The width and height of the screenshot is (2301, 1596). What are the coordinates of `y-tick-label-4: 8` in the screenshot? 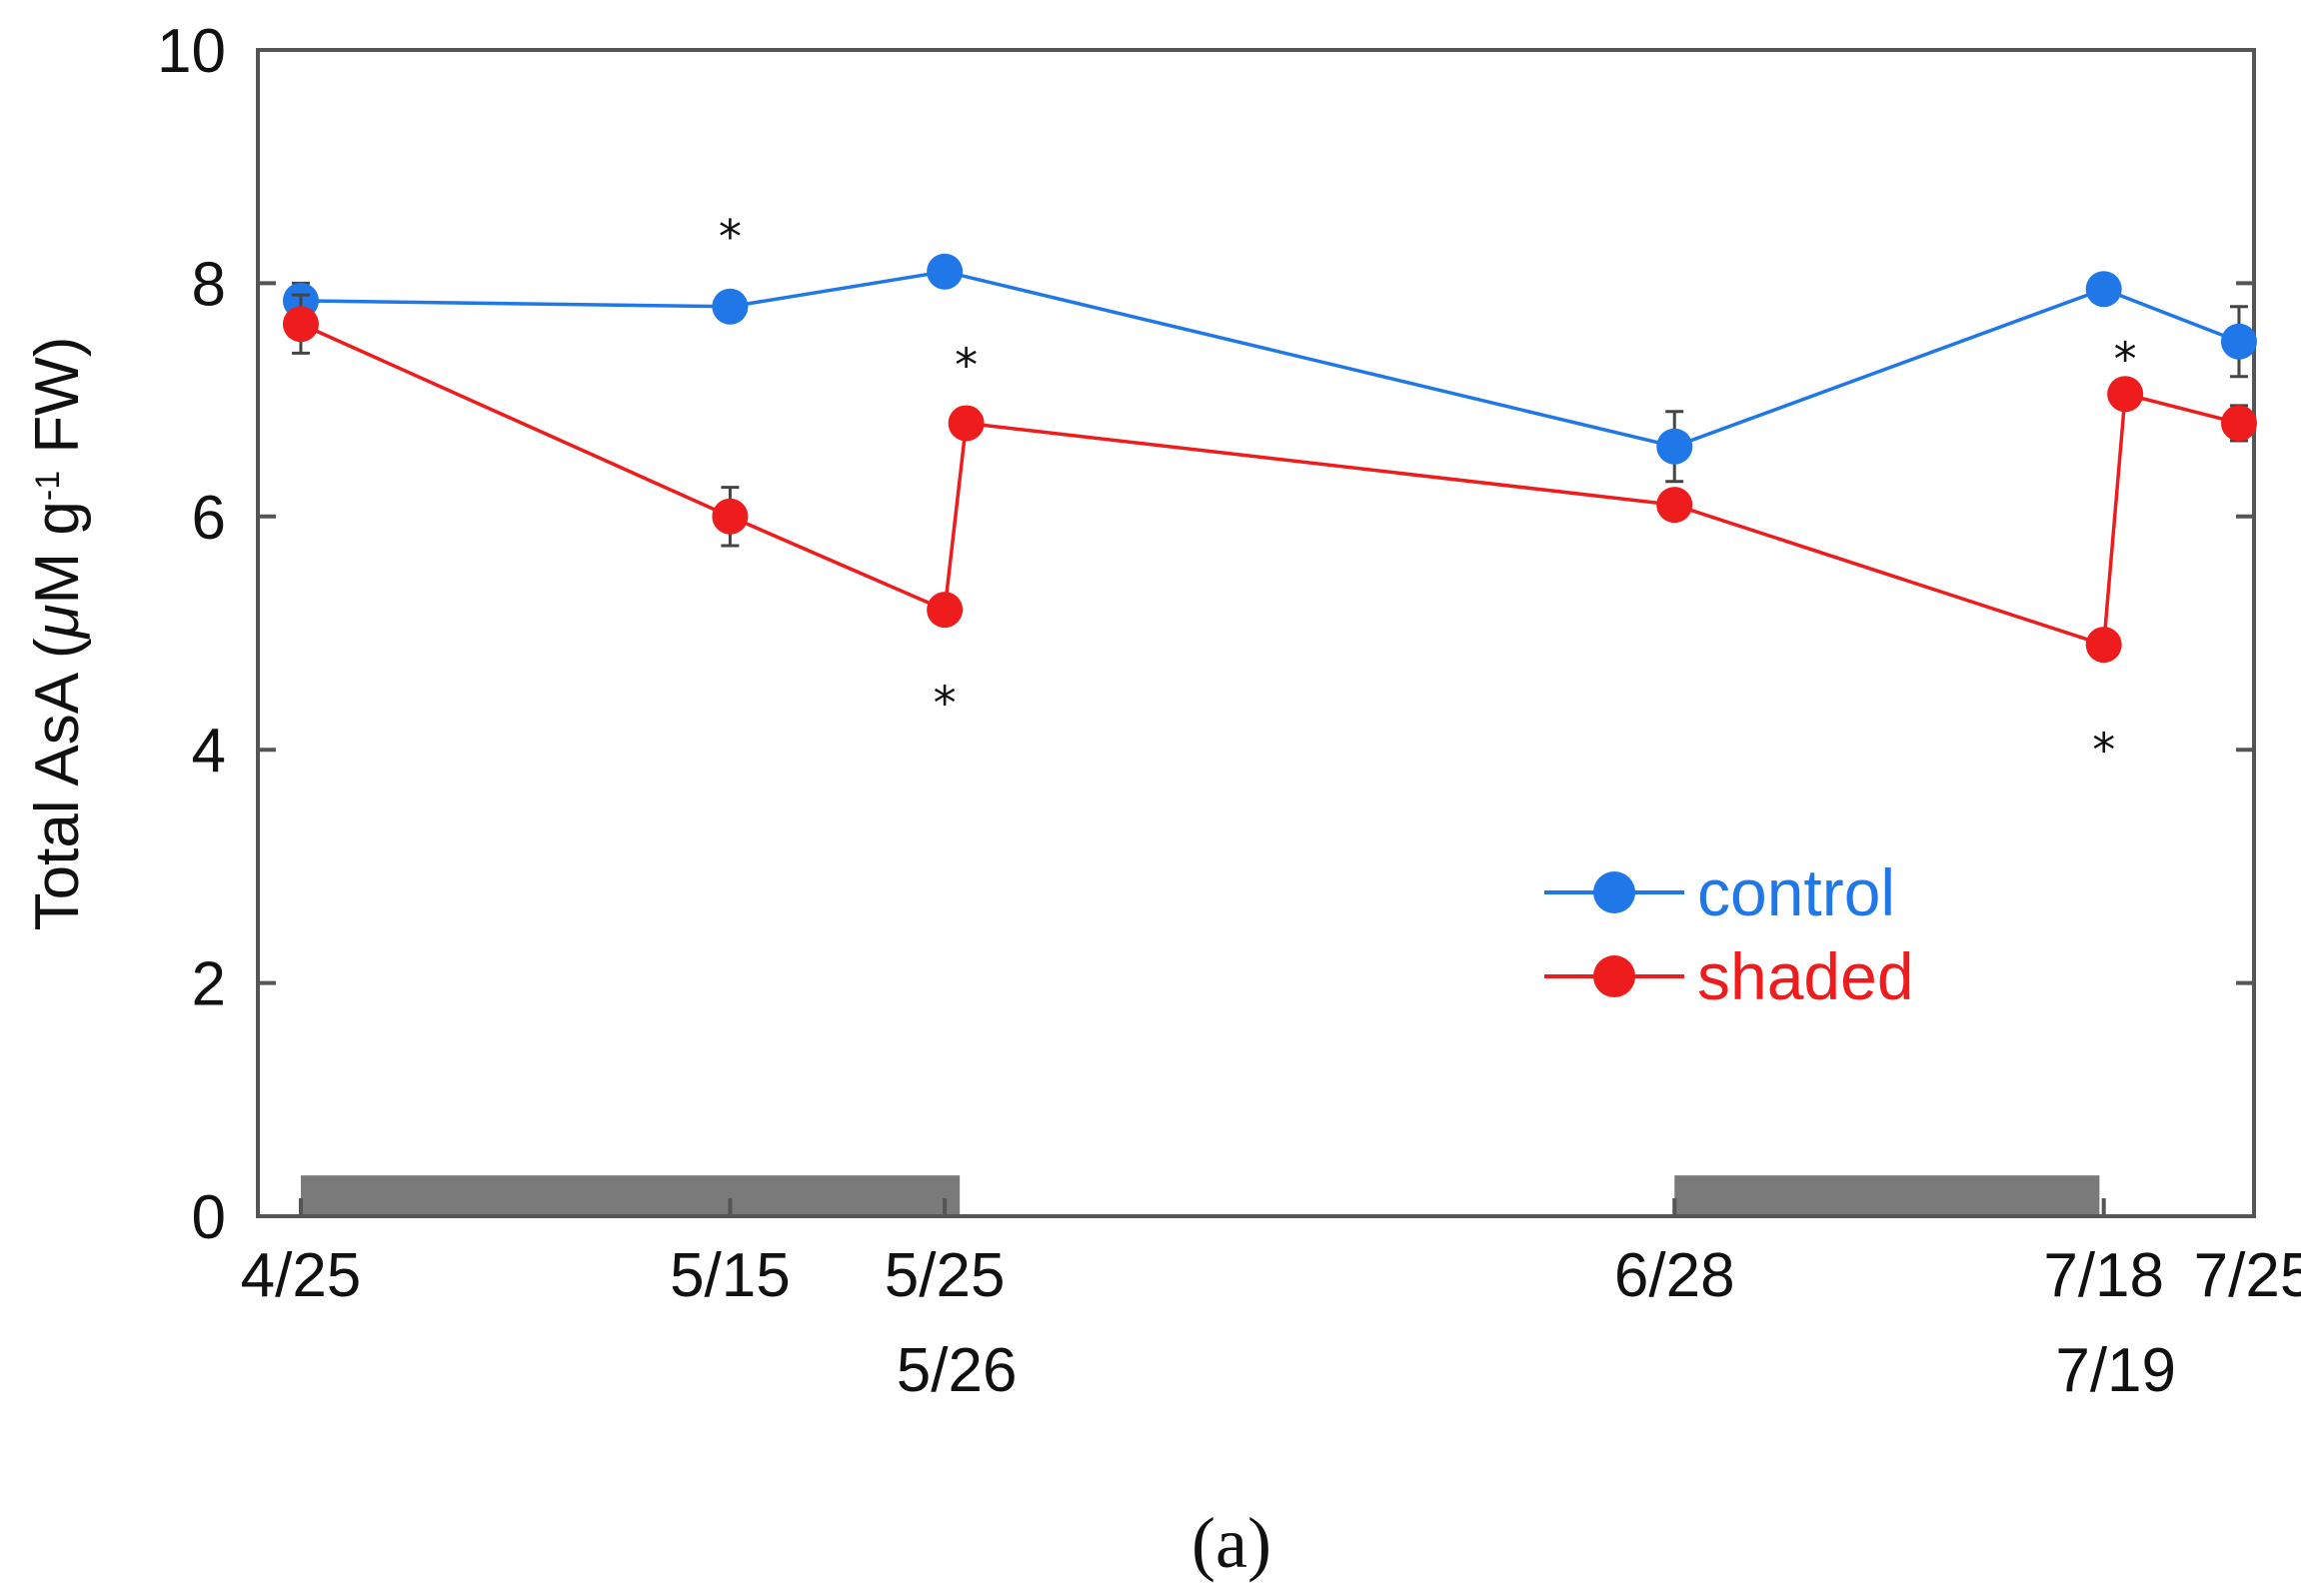 It's located at (209, 285).